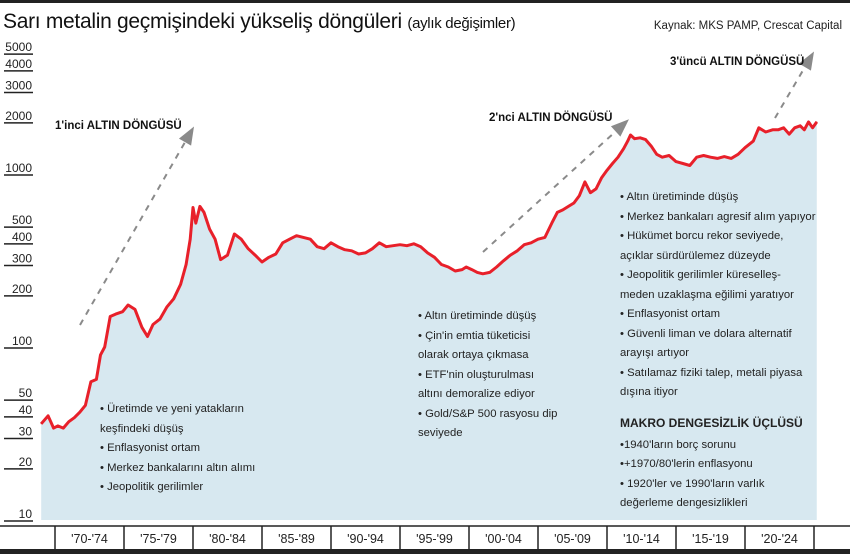 The height and width of the screenshot is (560, 850). What do you see at coordinates (26, 410) in the screenshot?
I see `y-tick-label: 40` at bounding box center [26, 410].